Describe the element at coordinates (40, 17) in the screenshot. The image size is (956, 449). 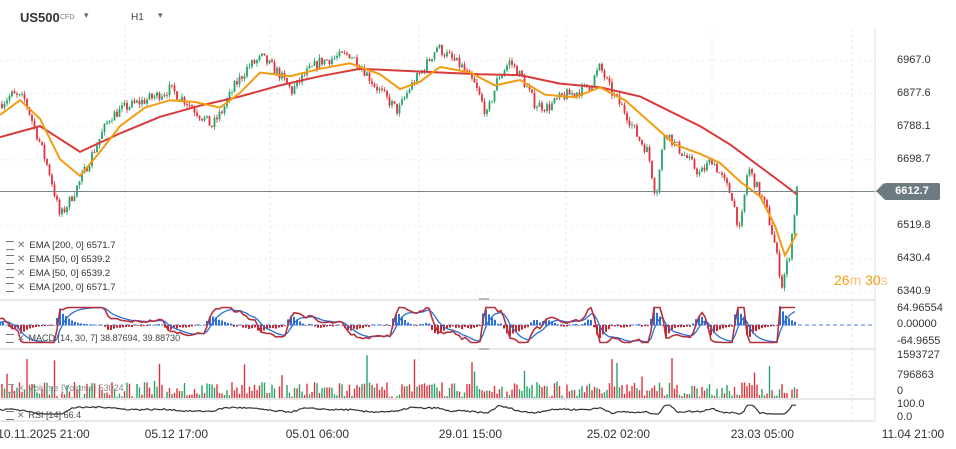
I see `symbol-label: US500` at that location.